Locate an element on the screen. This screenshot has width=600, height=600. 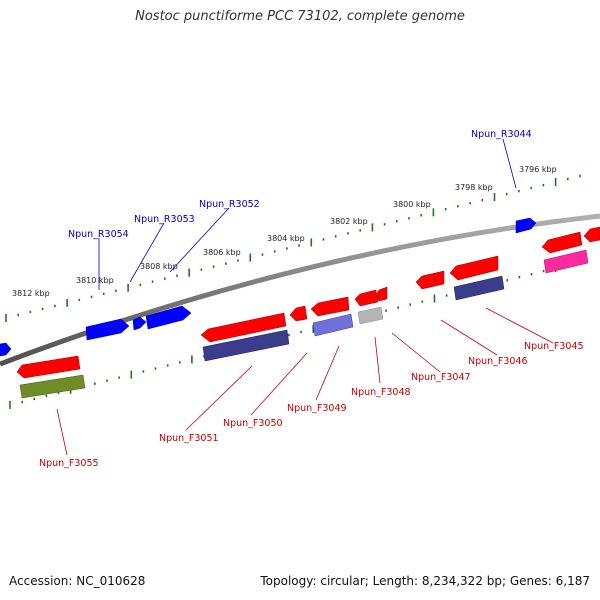
leader-npun-r3052 is located at coordinates (199, 240).